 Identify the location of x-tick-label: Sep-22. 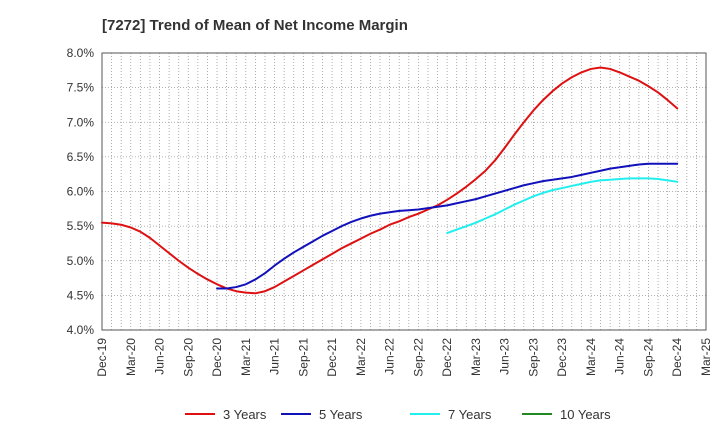
(418, 357).